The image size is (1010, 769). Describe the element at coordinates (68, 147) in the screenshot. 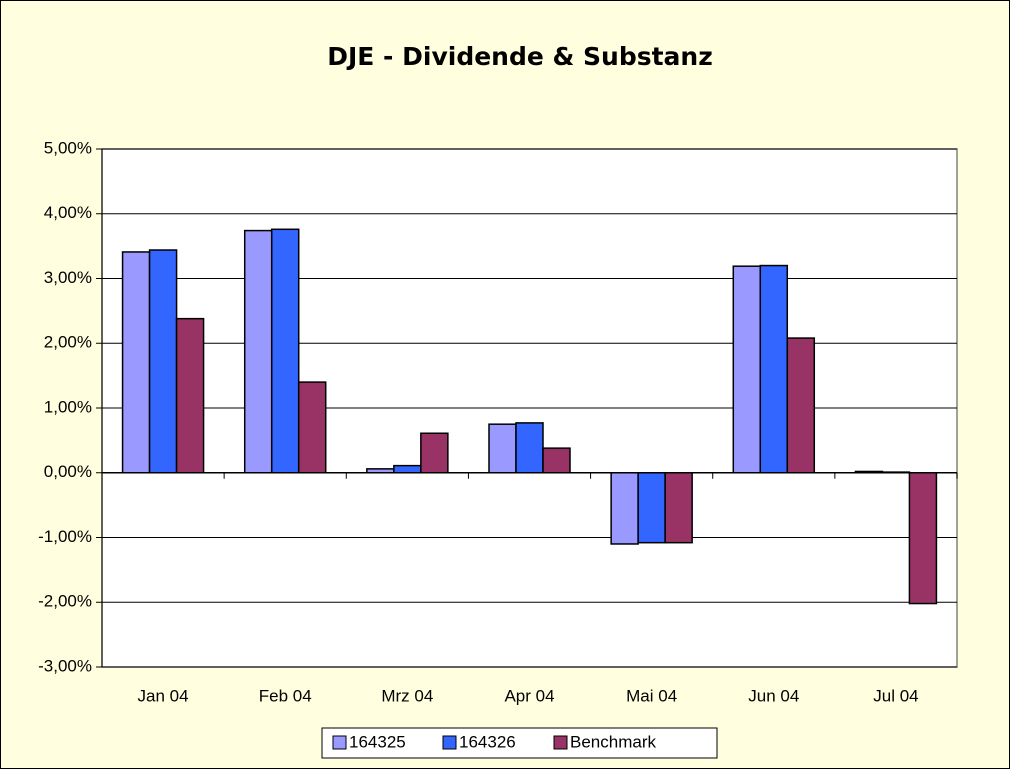

I see `y-tick-label: 5,00%` at that location.